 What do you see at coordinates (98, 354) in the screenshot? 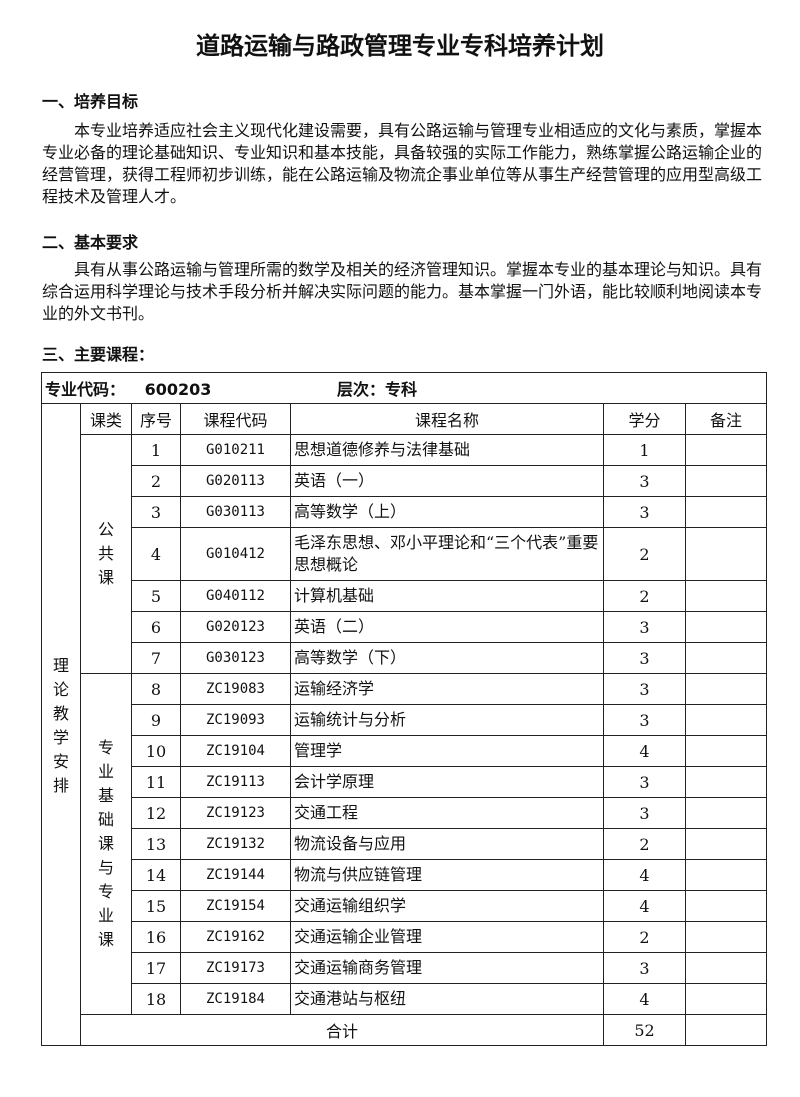
I see `section-heading-courses: 三、主要课程：` at bounding box center [98, 354].